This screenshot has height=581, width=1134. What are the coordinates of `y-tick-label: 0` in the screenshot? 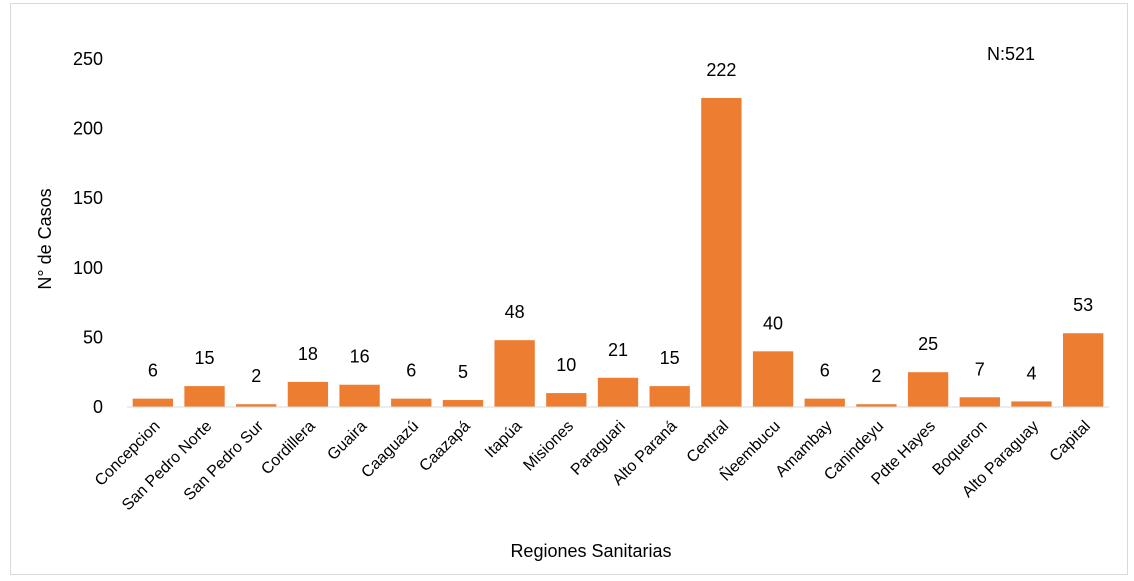 It's located at (98, 407).